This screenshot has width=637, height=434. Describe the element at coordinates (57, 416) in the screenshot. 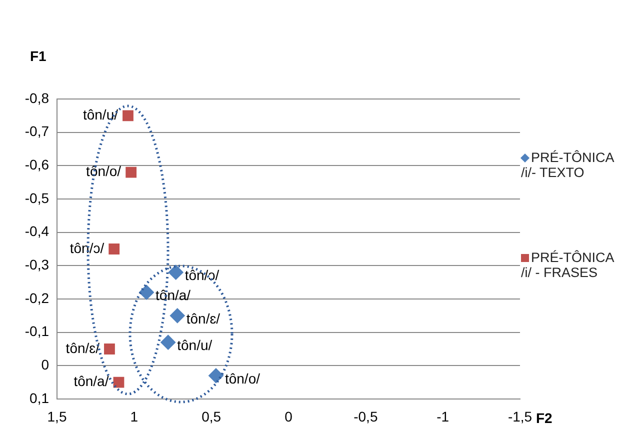

I see `x-tick-label: 1,5` at that location.